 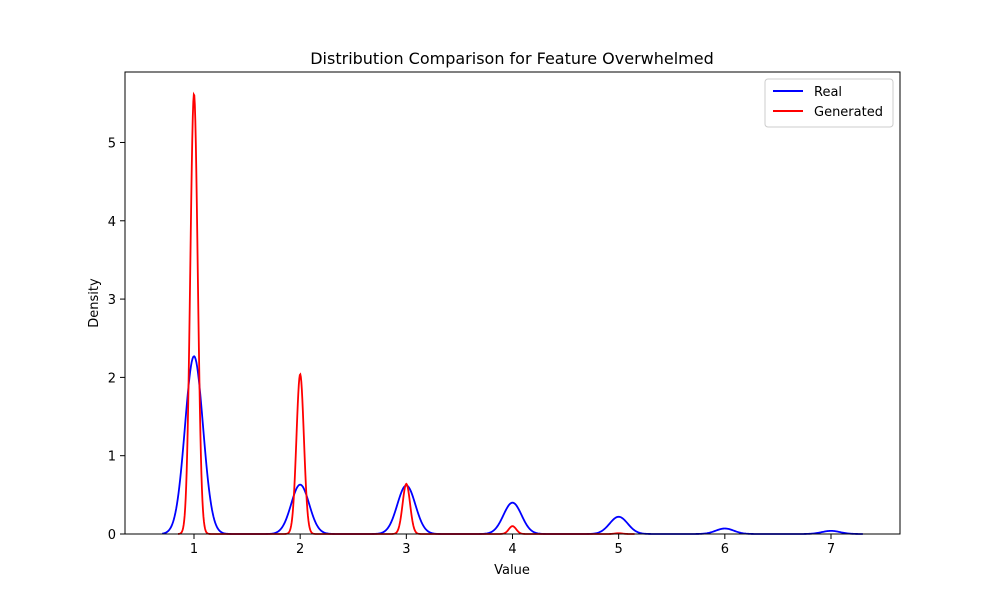 I want to click on x-axis: 1 2 3 4 5 6 7, so click(x=512, y=545).